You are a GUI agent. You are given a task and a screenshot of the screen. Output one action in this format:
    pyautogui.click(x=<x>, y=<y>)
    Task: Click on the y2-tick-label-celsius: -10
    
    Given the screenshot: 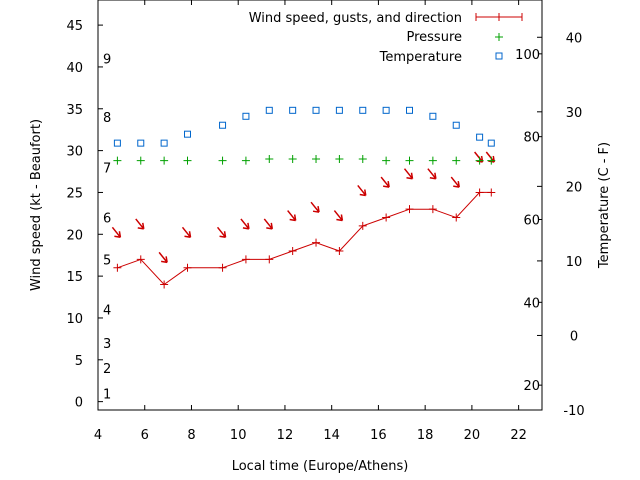 What is the action you would take?
    pyautogui.click(x=573, y=411)
    